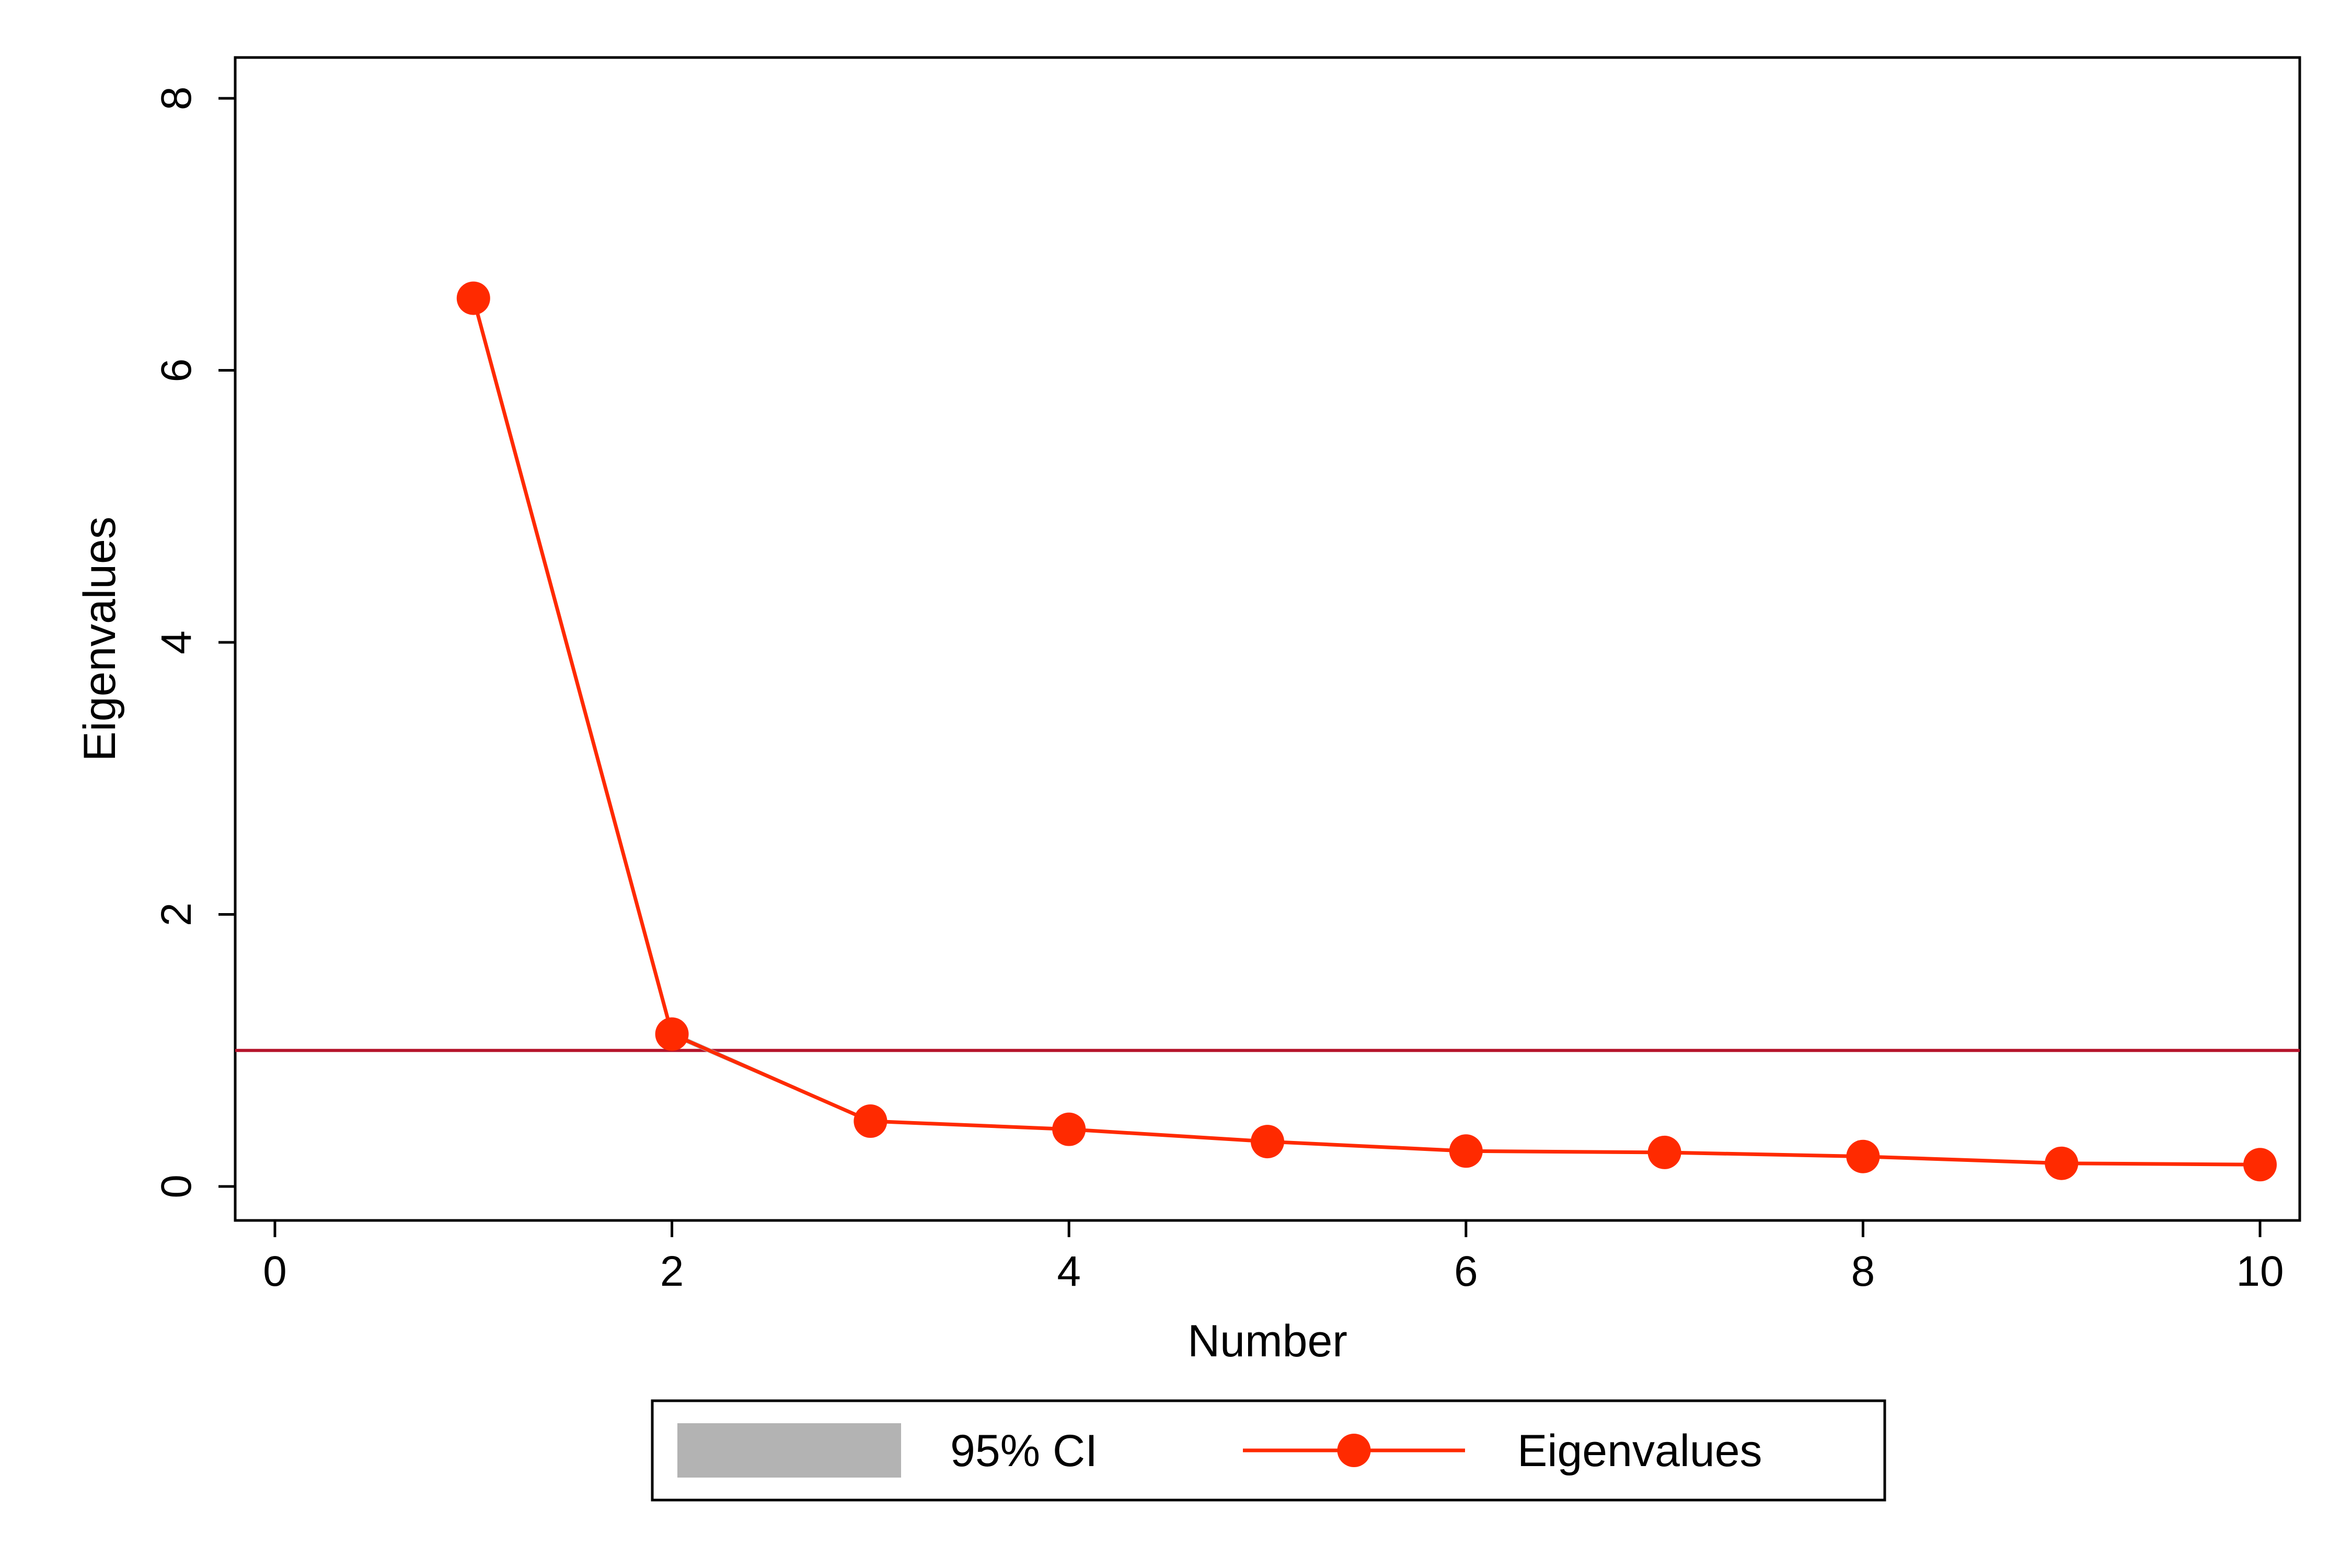  I want to click on legend: 95% CI Eigenvalues, so click(1268, 1450).